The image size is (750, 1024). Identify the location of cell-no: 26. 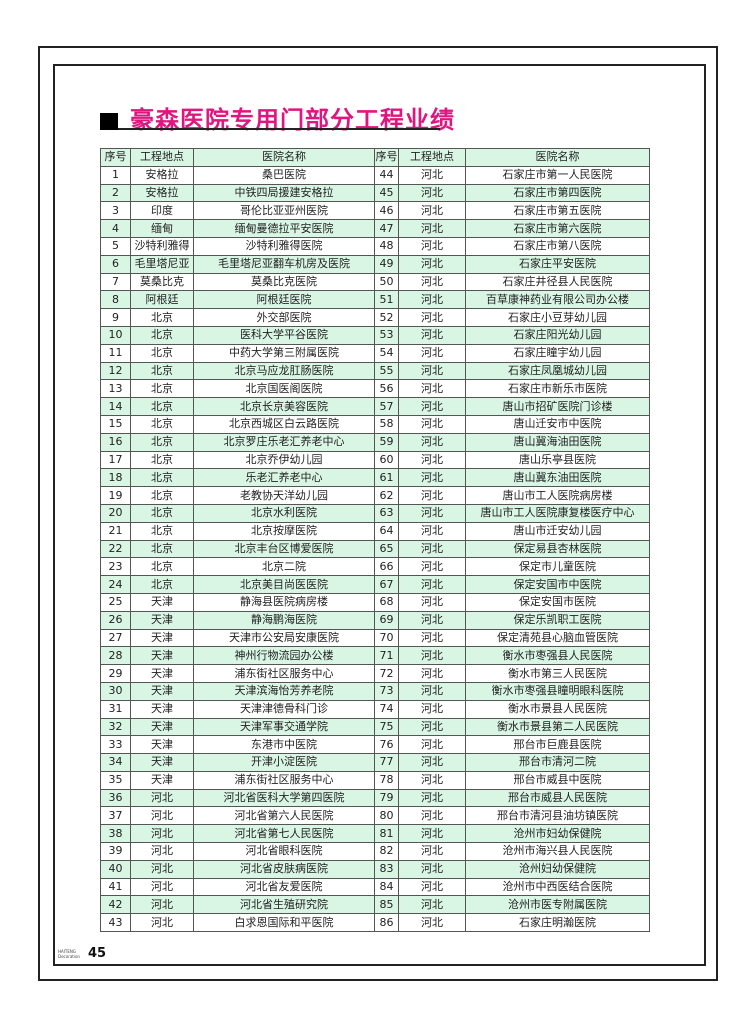
(115, 620).